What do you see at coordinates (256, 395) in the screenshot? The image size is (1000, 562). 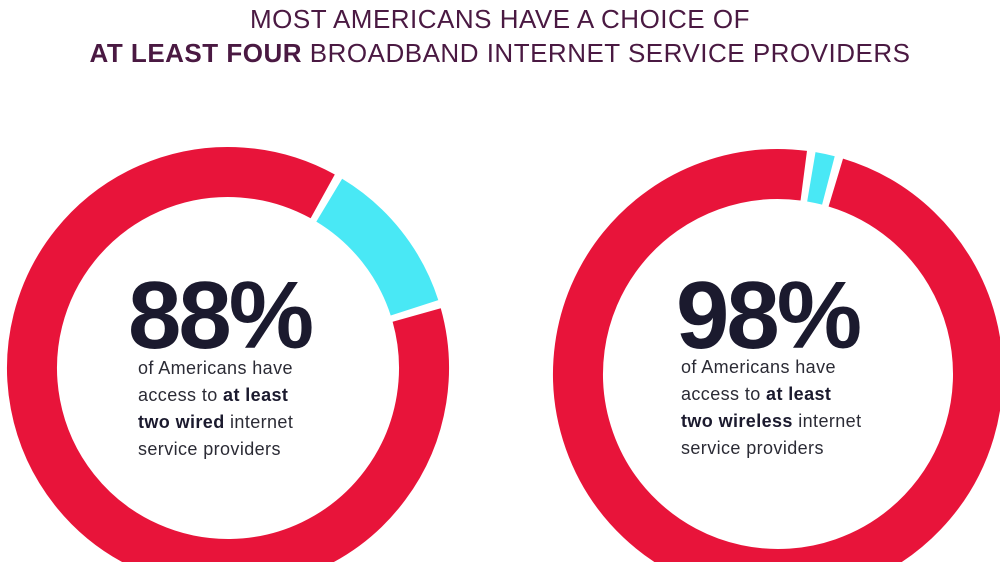 I see `wired-desc-bold: at least` at bounding box center [256, 395].